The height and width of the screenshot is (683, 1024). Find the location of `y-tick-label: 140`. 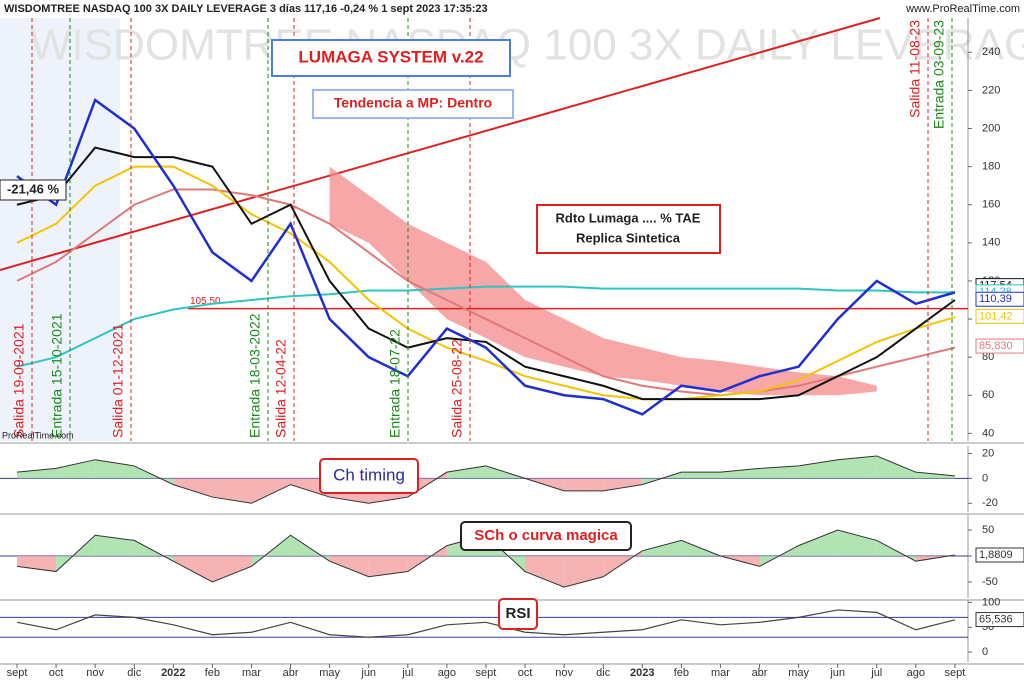

y-tick-label: 140 is located at coordinates (991, 243).